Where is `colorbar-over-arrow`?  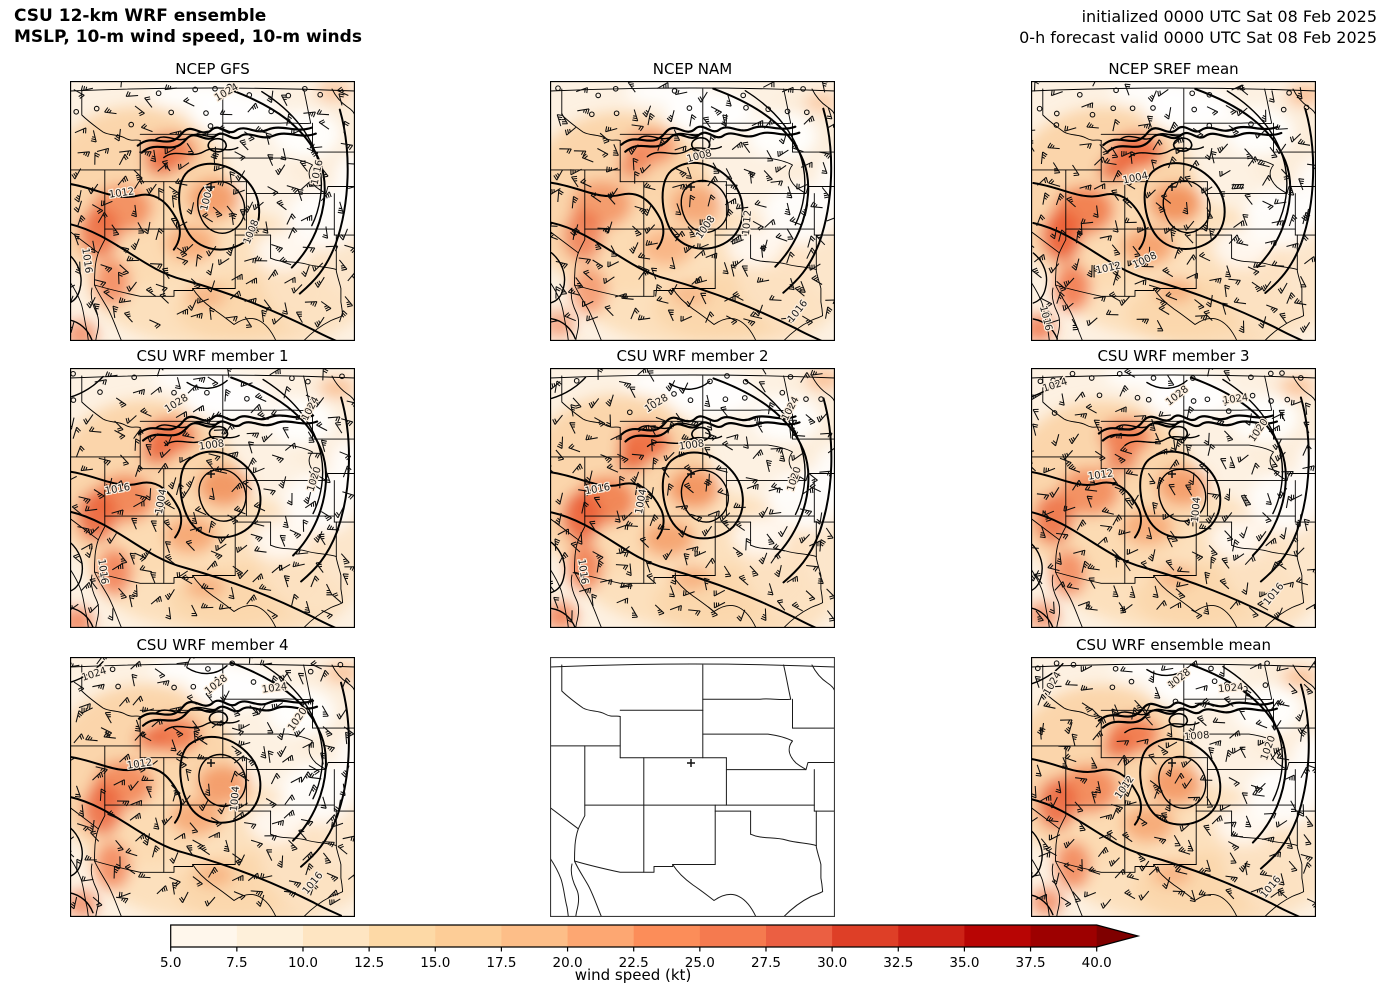 colorbar-over-arrow is located at coordinates (1117, 936).